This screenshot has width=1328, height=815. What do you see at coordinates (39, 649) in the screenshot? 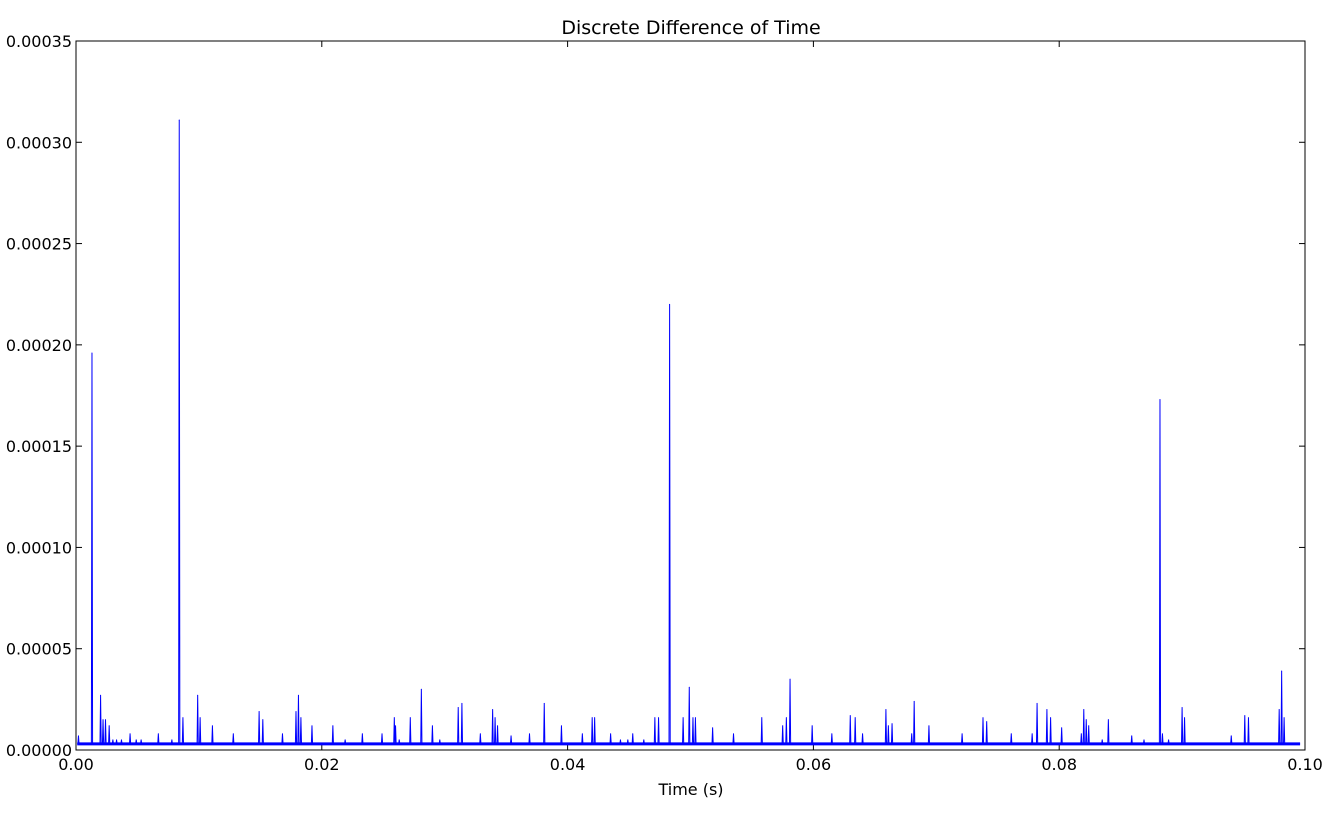
I see `y-tick-label: 0.00005` at bounding box center [39, 649].